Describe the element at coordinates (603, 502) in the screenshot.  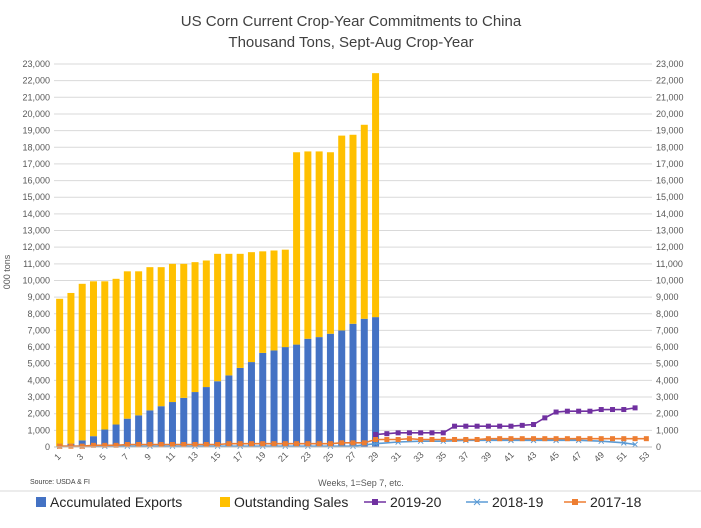
I see `legend-item: 2017-18` at that location.